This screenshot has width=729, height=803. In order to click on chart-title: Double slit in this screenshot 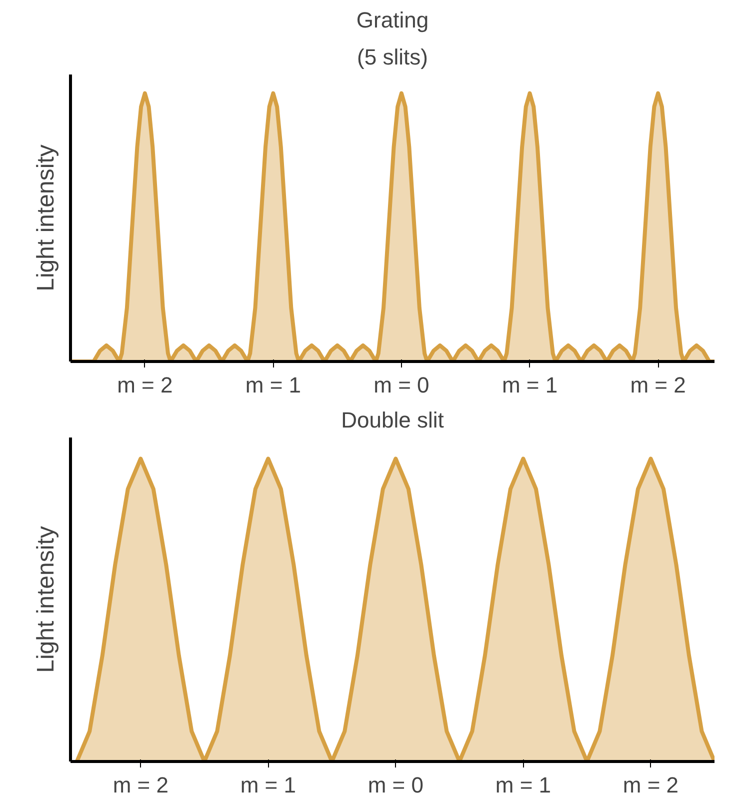, I will do `click(392, 420)`.